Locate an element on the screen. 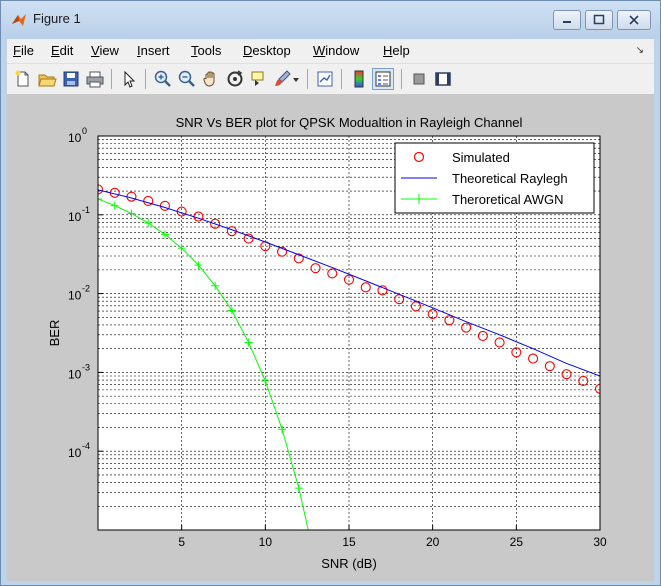  matlab-logo-icon is located at coordinates (19, 20).